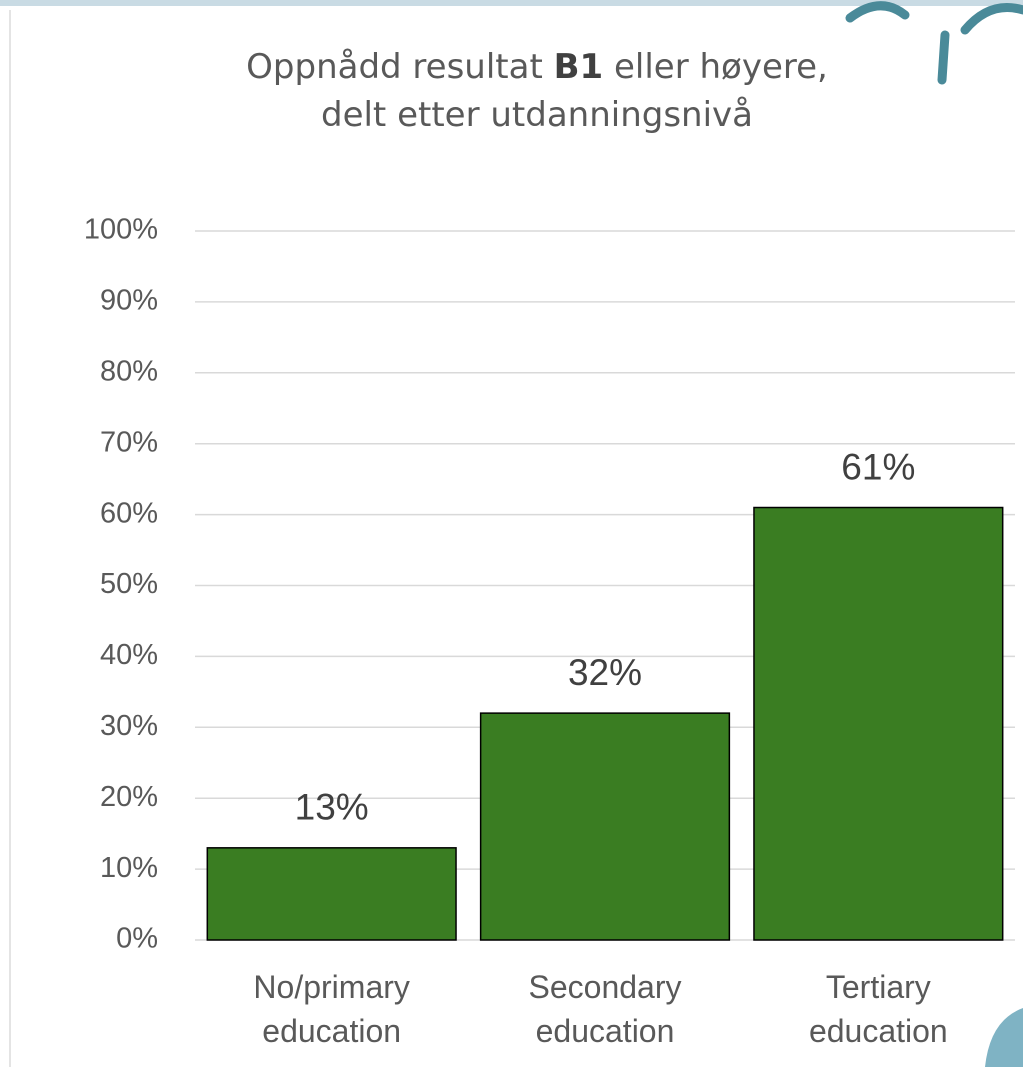  Describe the element at coordinates (129, 868) in the screenshot. I see `y-tick-label: 10%` at that location.